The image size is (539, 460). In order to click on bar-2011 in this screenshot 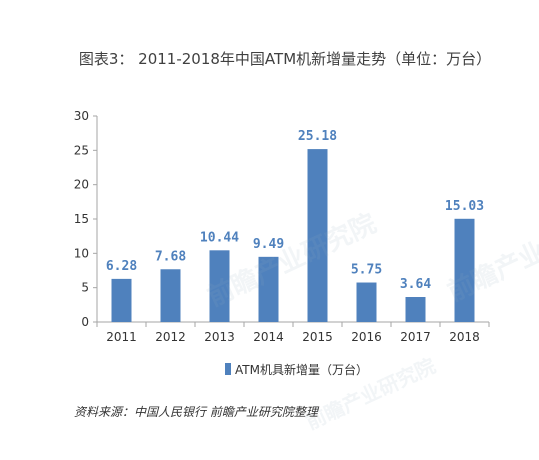, I will do `click(121, 300)`.